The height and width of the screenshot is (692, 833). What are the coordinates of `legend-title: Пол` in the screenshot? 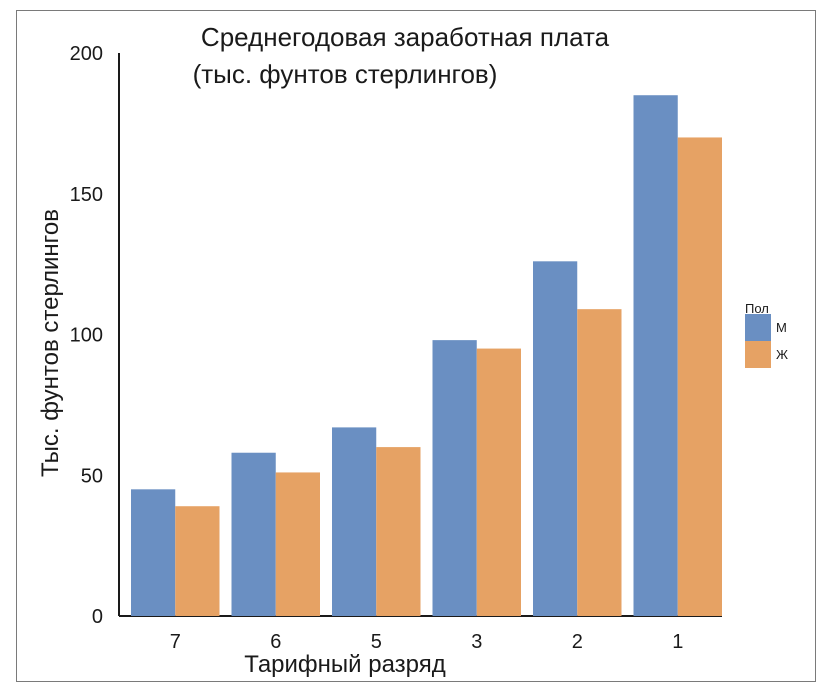 It's located at (757, 308).